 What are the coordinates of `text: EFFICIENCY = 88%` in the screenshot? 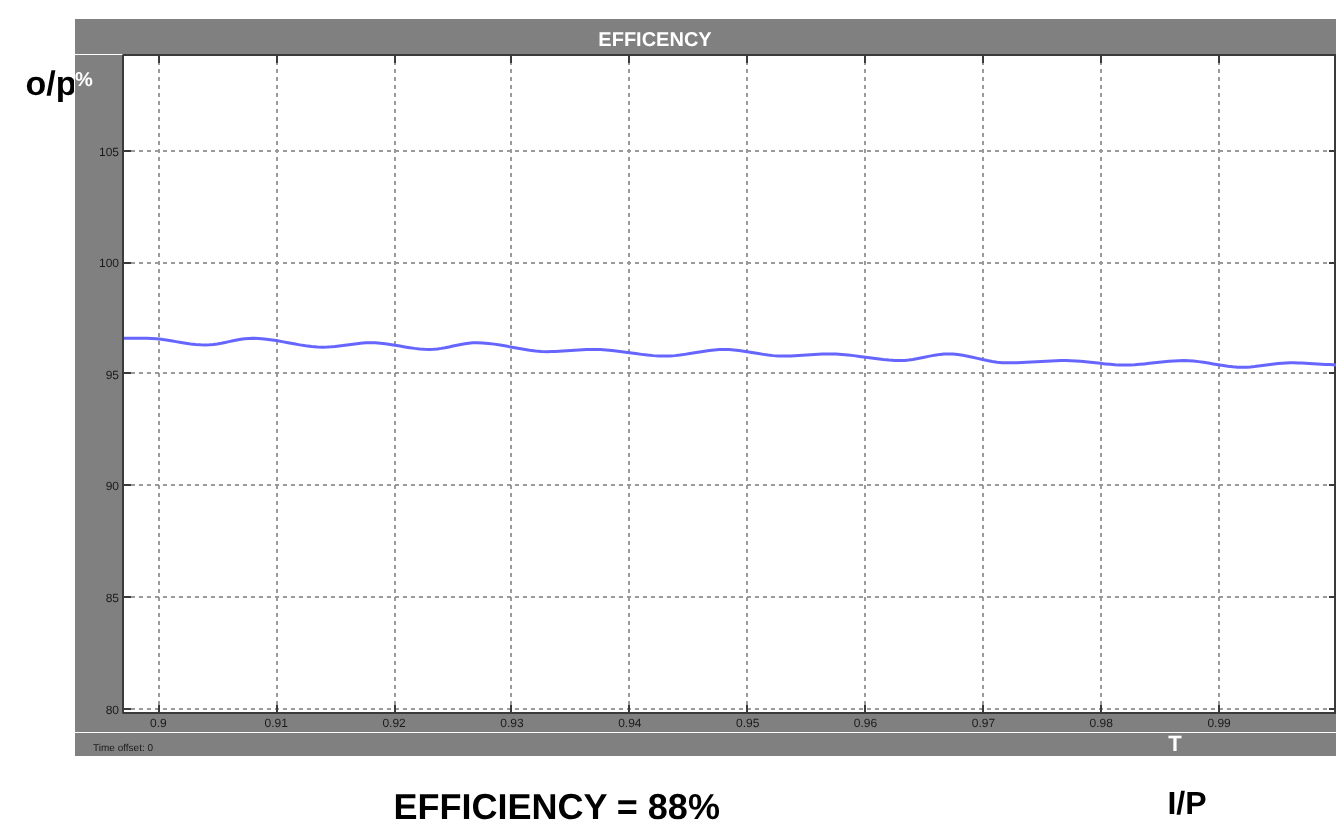 It's located at (556, 807).